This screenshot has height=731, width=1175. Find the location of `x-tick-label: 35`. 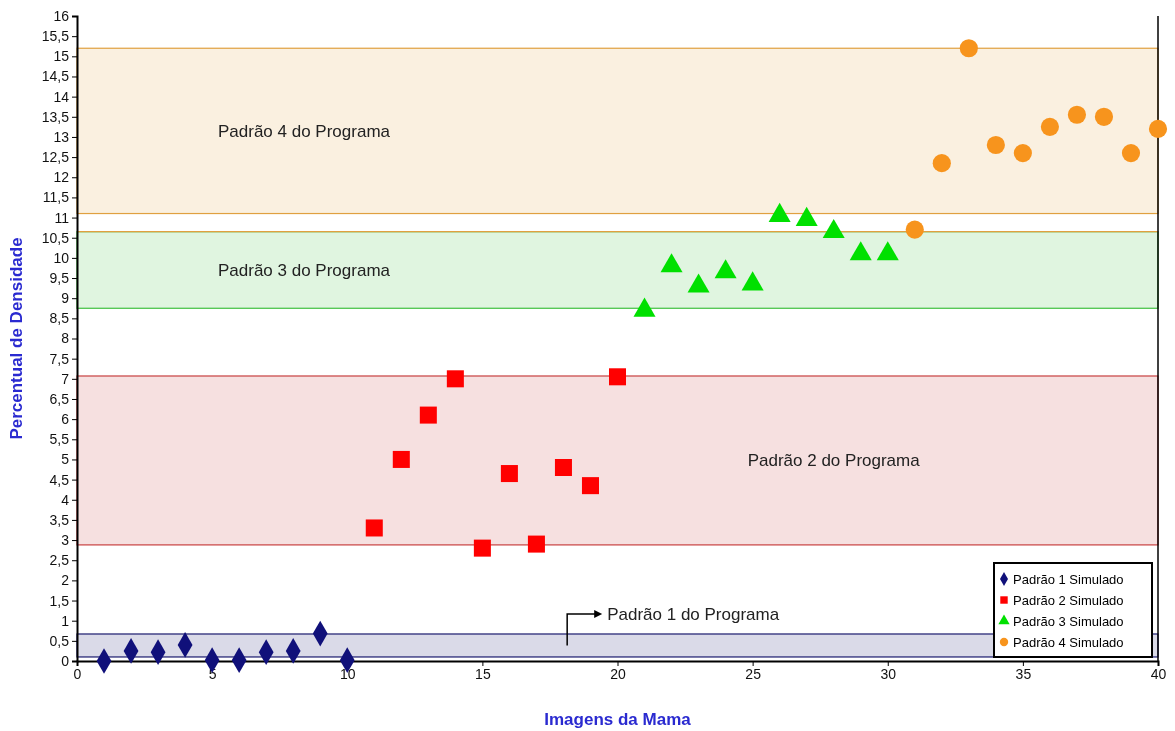

x-tick-label: 35 is located at coordinates (1023, 673).